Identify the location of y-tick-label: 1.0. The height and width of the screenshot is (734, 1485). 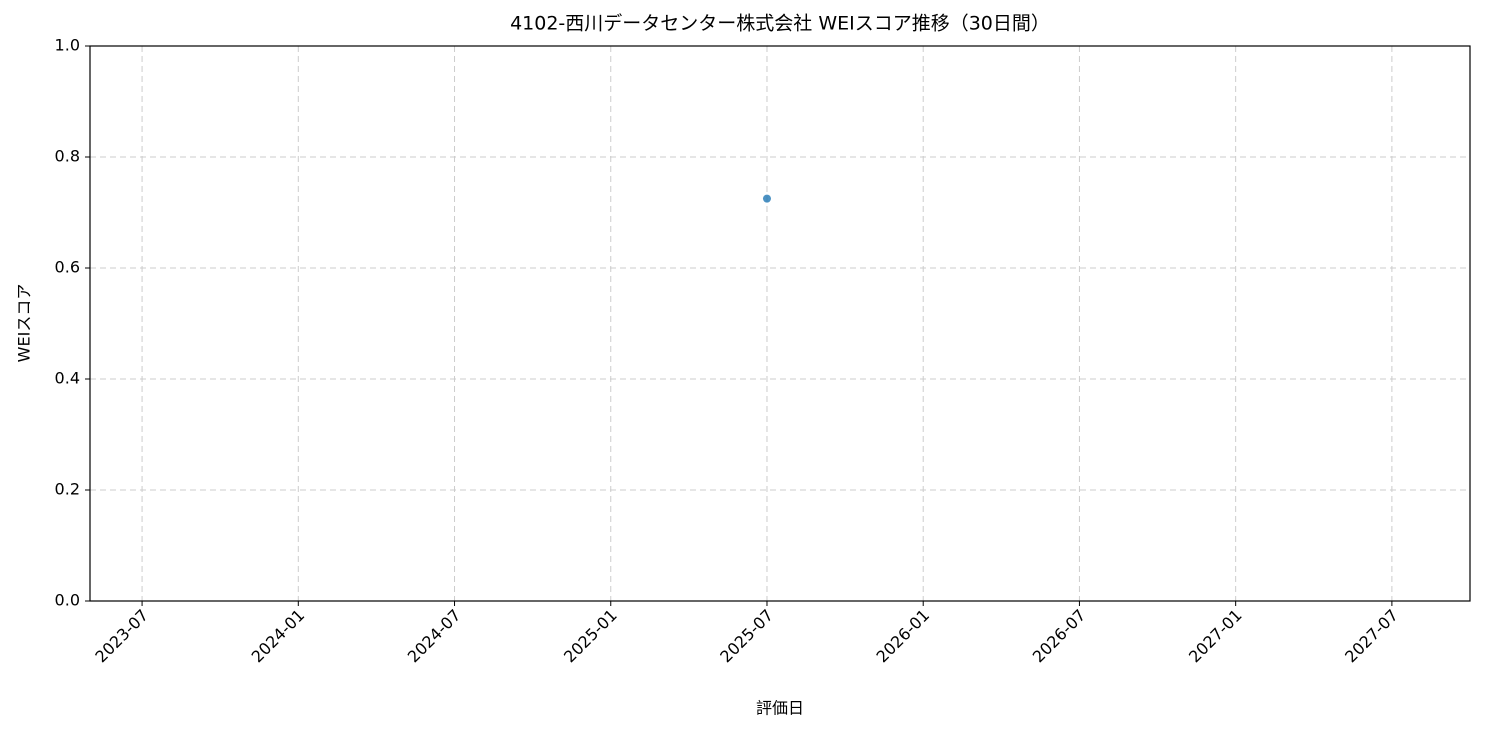
(67, 45).